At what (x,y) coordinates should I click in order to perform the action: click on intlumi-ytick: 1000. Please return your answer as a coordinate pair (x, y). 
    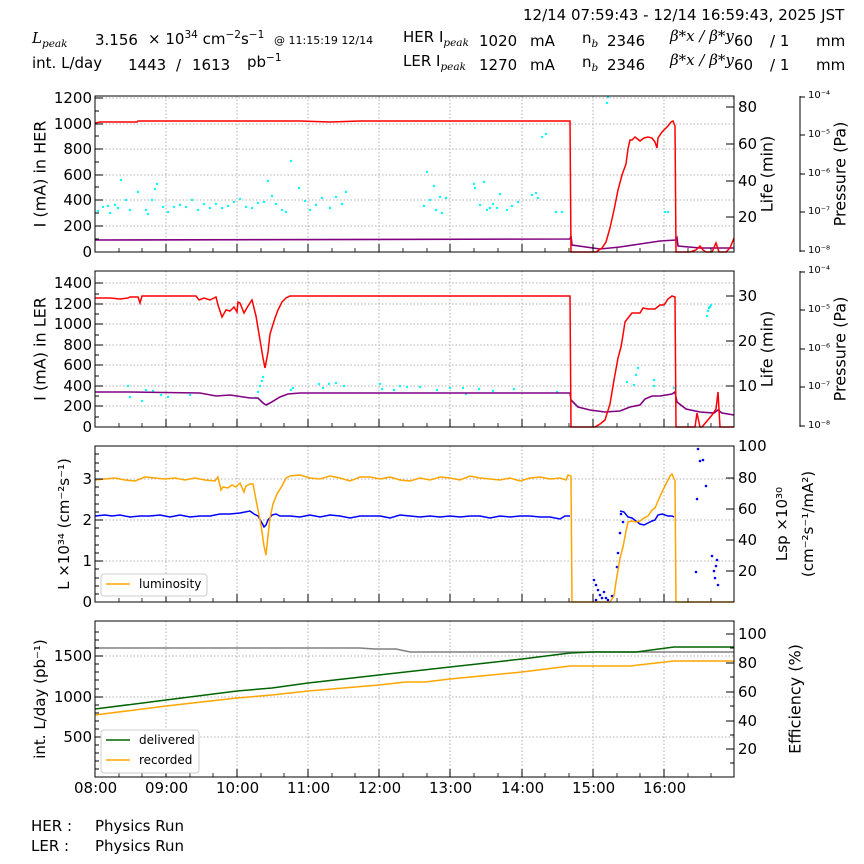
    Looking at the image, I should click on (72, 697).